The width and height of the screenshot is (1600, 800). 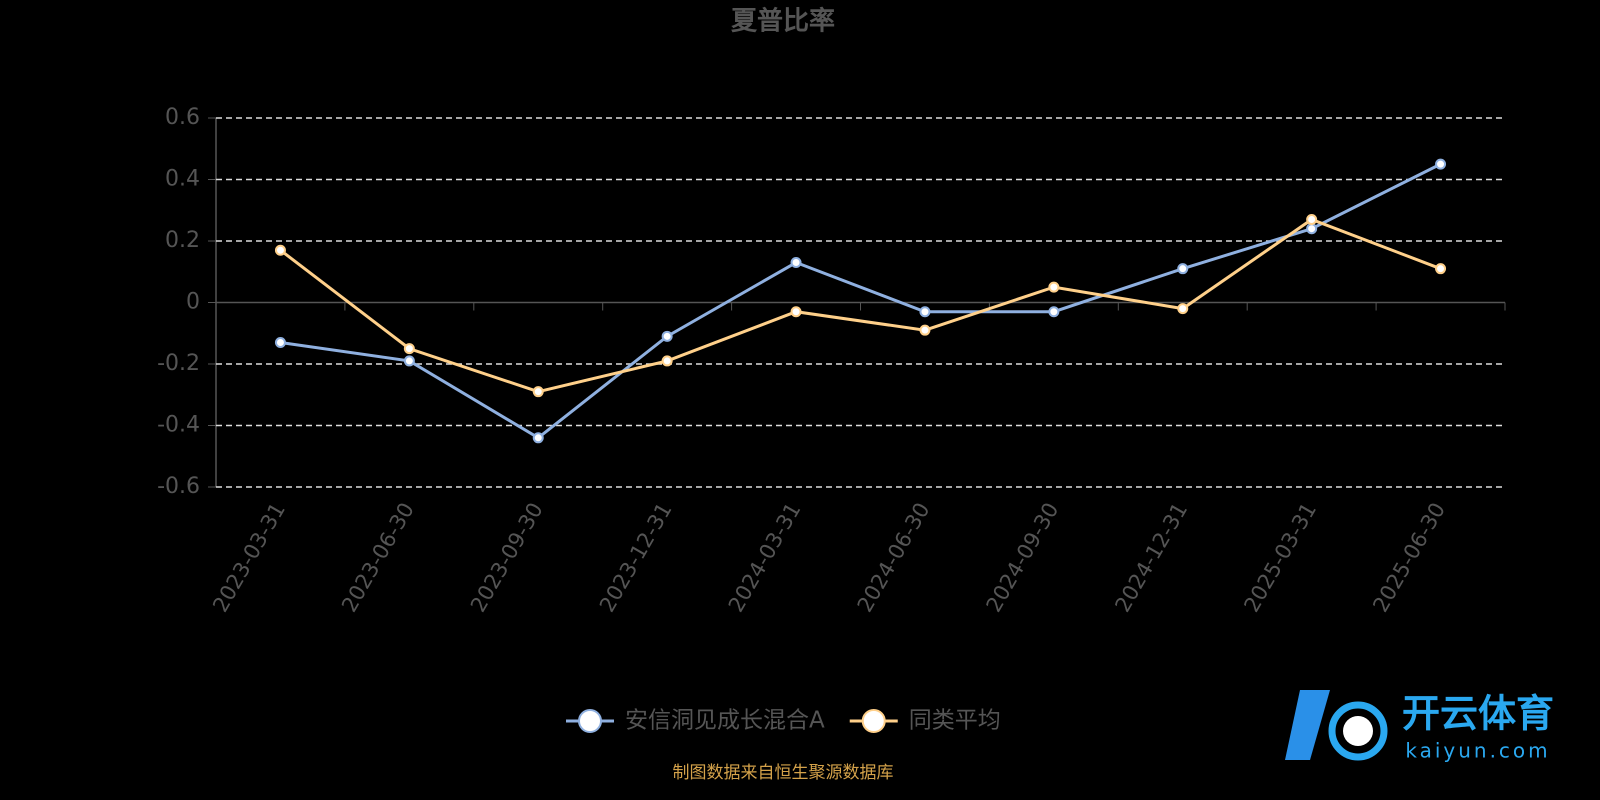 I want to click on y-tick-label: 0, so click(x=193, y=302).